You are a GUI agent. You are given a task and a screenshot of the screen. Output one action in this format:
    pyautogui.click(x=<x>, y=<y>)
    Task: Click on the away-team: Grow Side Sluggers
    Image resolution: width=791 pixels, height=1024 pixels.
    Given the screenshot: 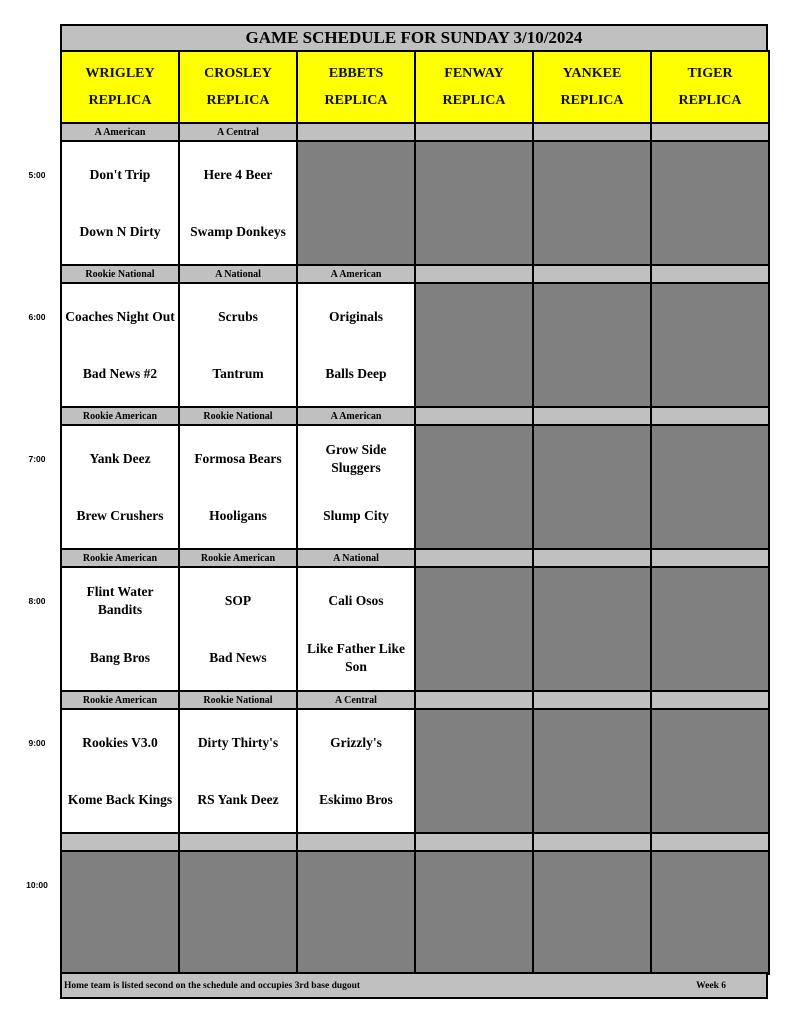 What is the action you would take?
    pyautogui.click(x=356, y=458)
    